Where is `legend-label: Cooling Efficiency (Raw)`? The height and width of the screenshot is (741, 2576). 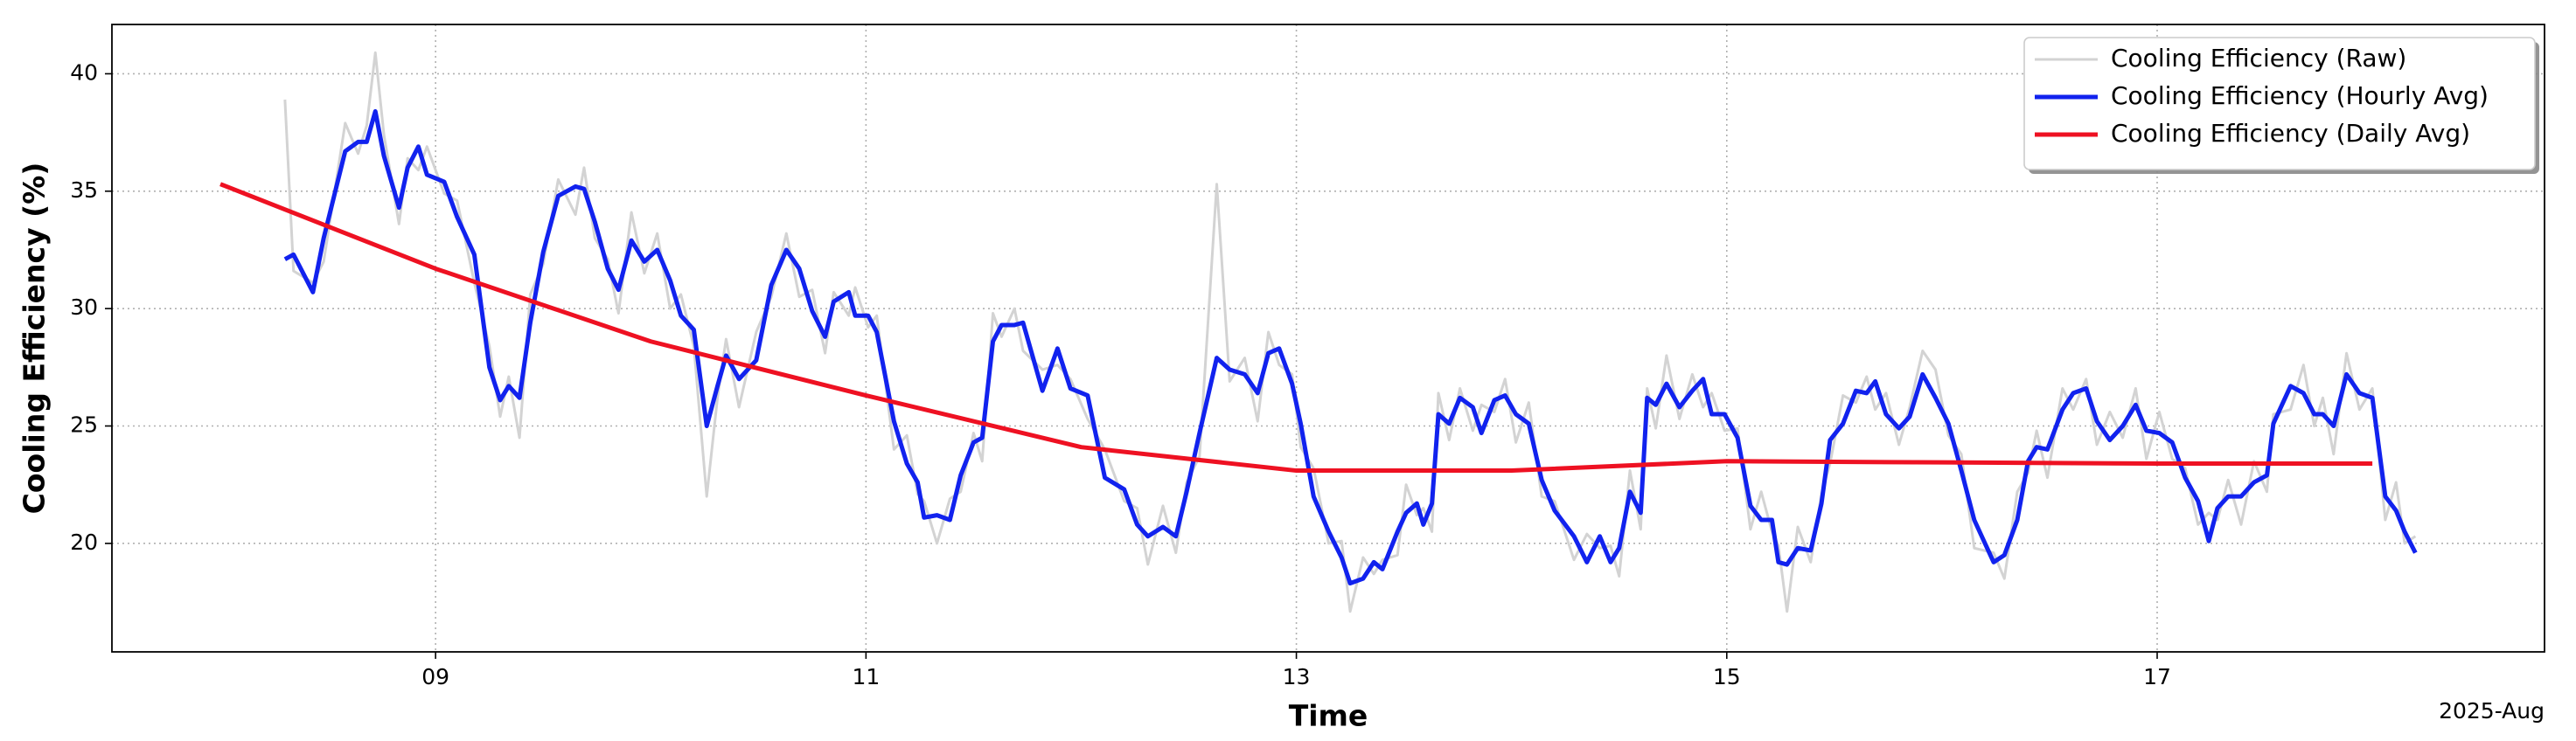 legend-label: Cooling Efficiency (Raw) is located at coordinates (2258, 58).